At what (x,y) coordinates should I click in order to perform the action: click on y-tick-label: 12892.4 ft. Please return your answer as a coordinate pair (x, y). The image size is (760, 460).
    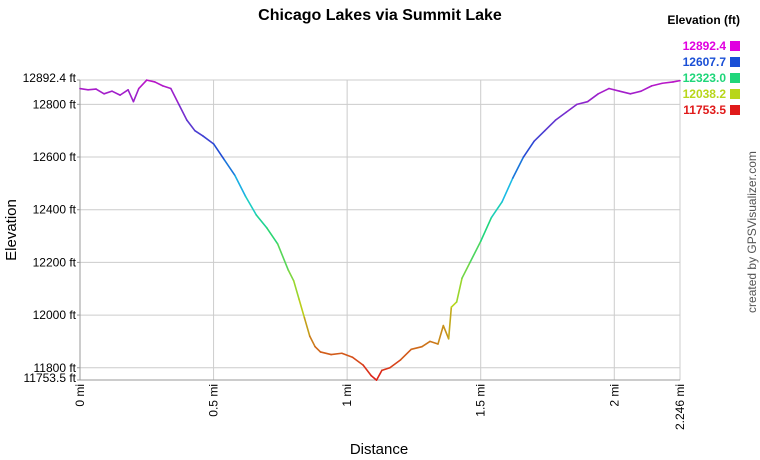
    Looking at the image, I should click on (50, 78).